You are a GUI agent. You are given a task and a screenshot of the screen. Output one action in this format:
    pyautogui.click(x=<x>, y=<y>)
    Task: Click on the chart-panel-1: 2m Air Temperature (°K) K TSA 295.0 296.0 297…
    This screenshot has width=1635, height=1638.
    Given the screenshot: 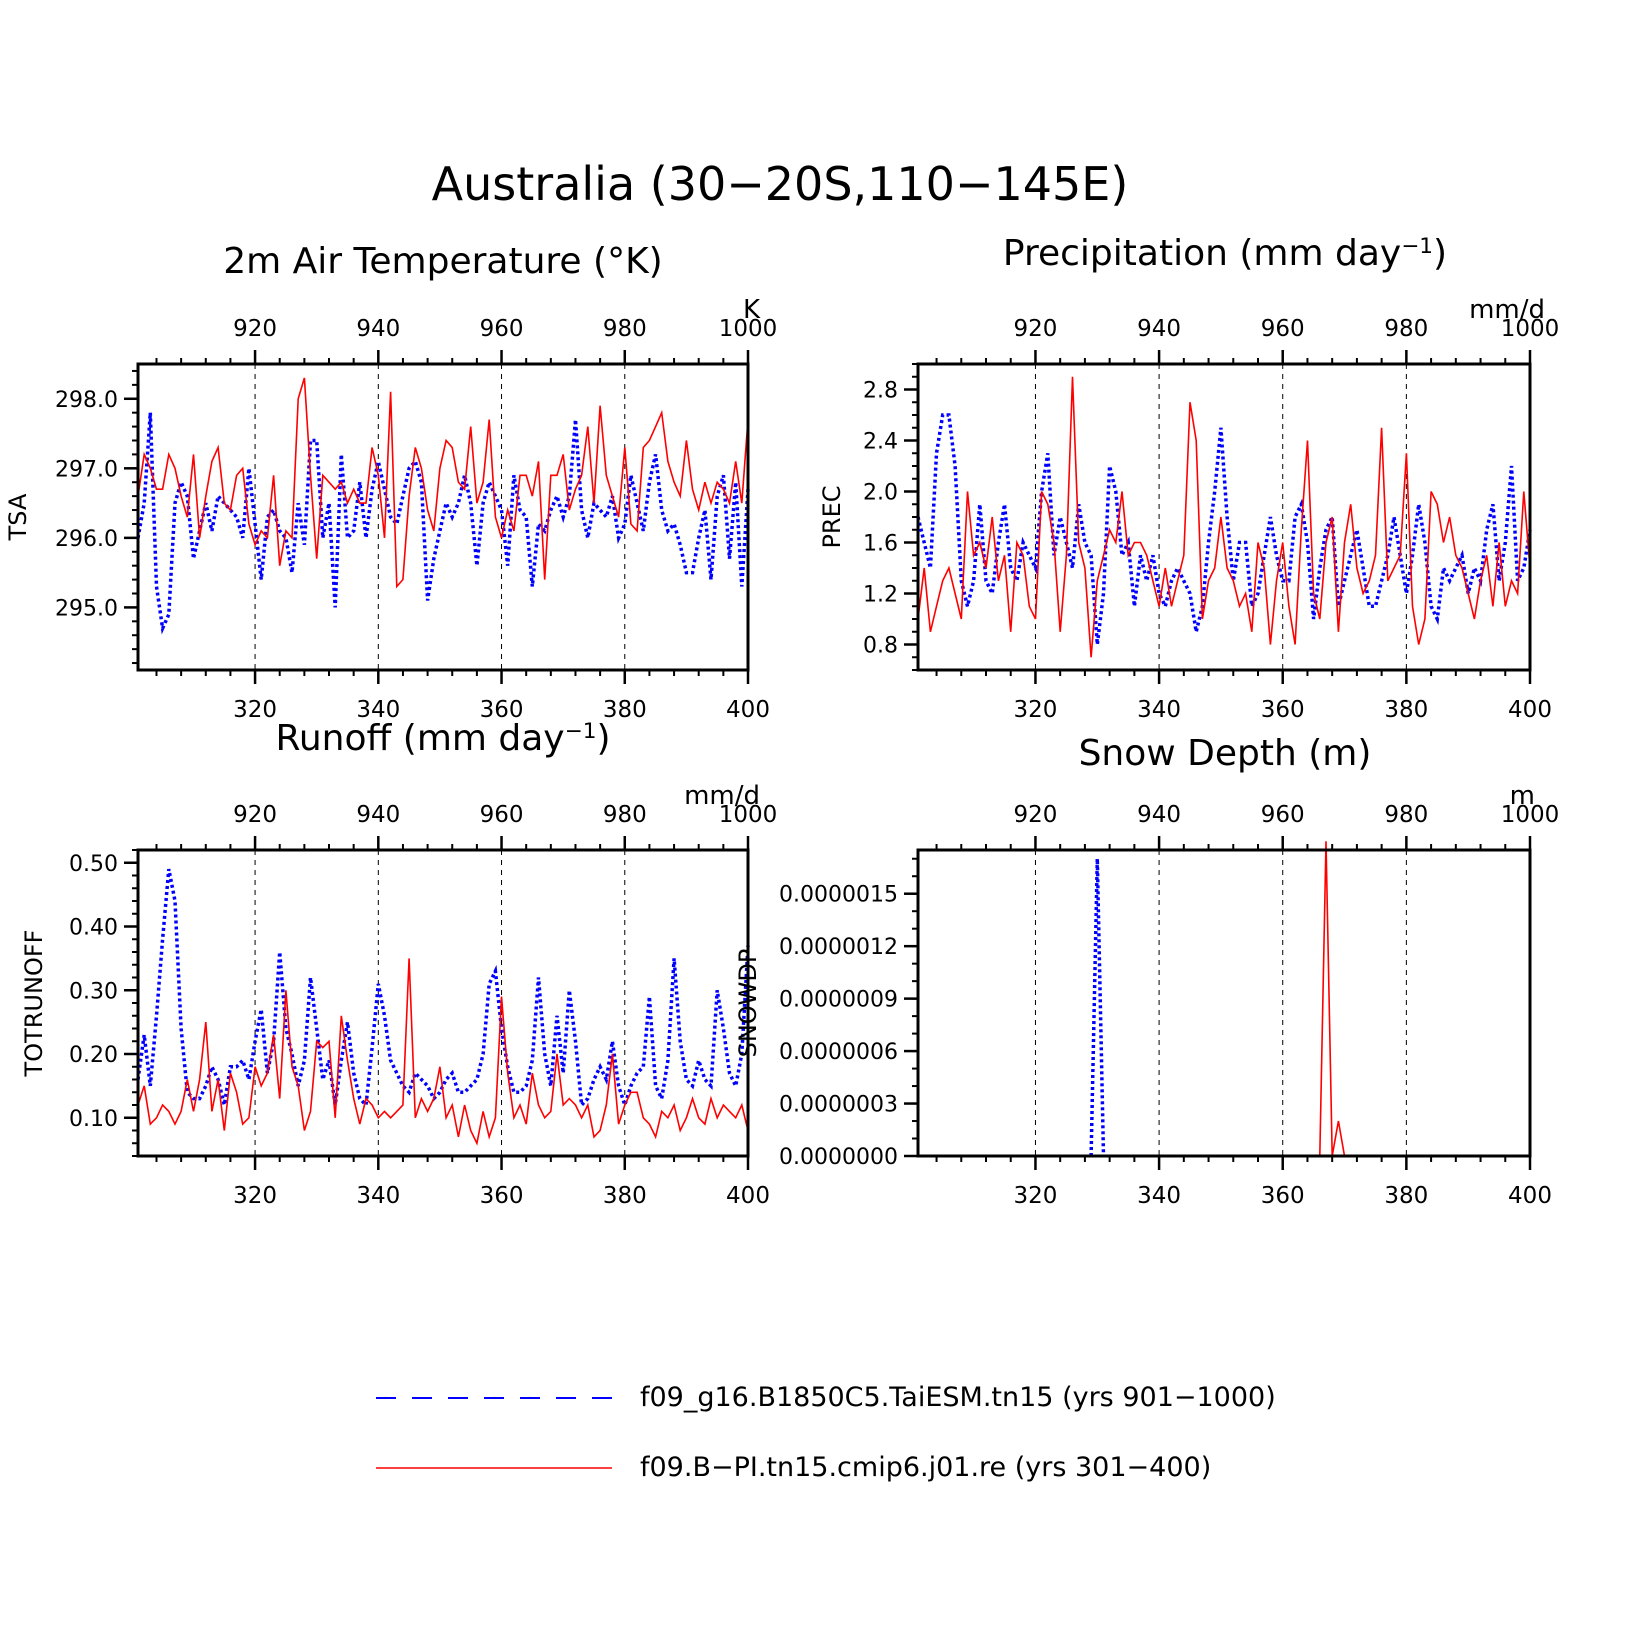 What is the action you would take?
    pyautogui.click(x=390, y=482)
    